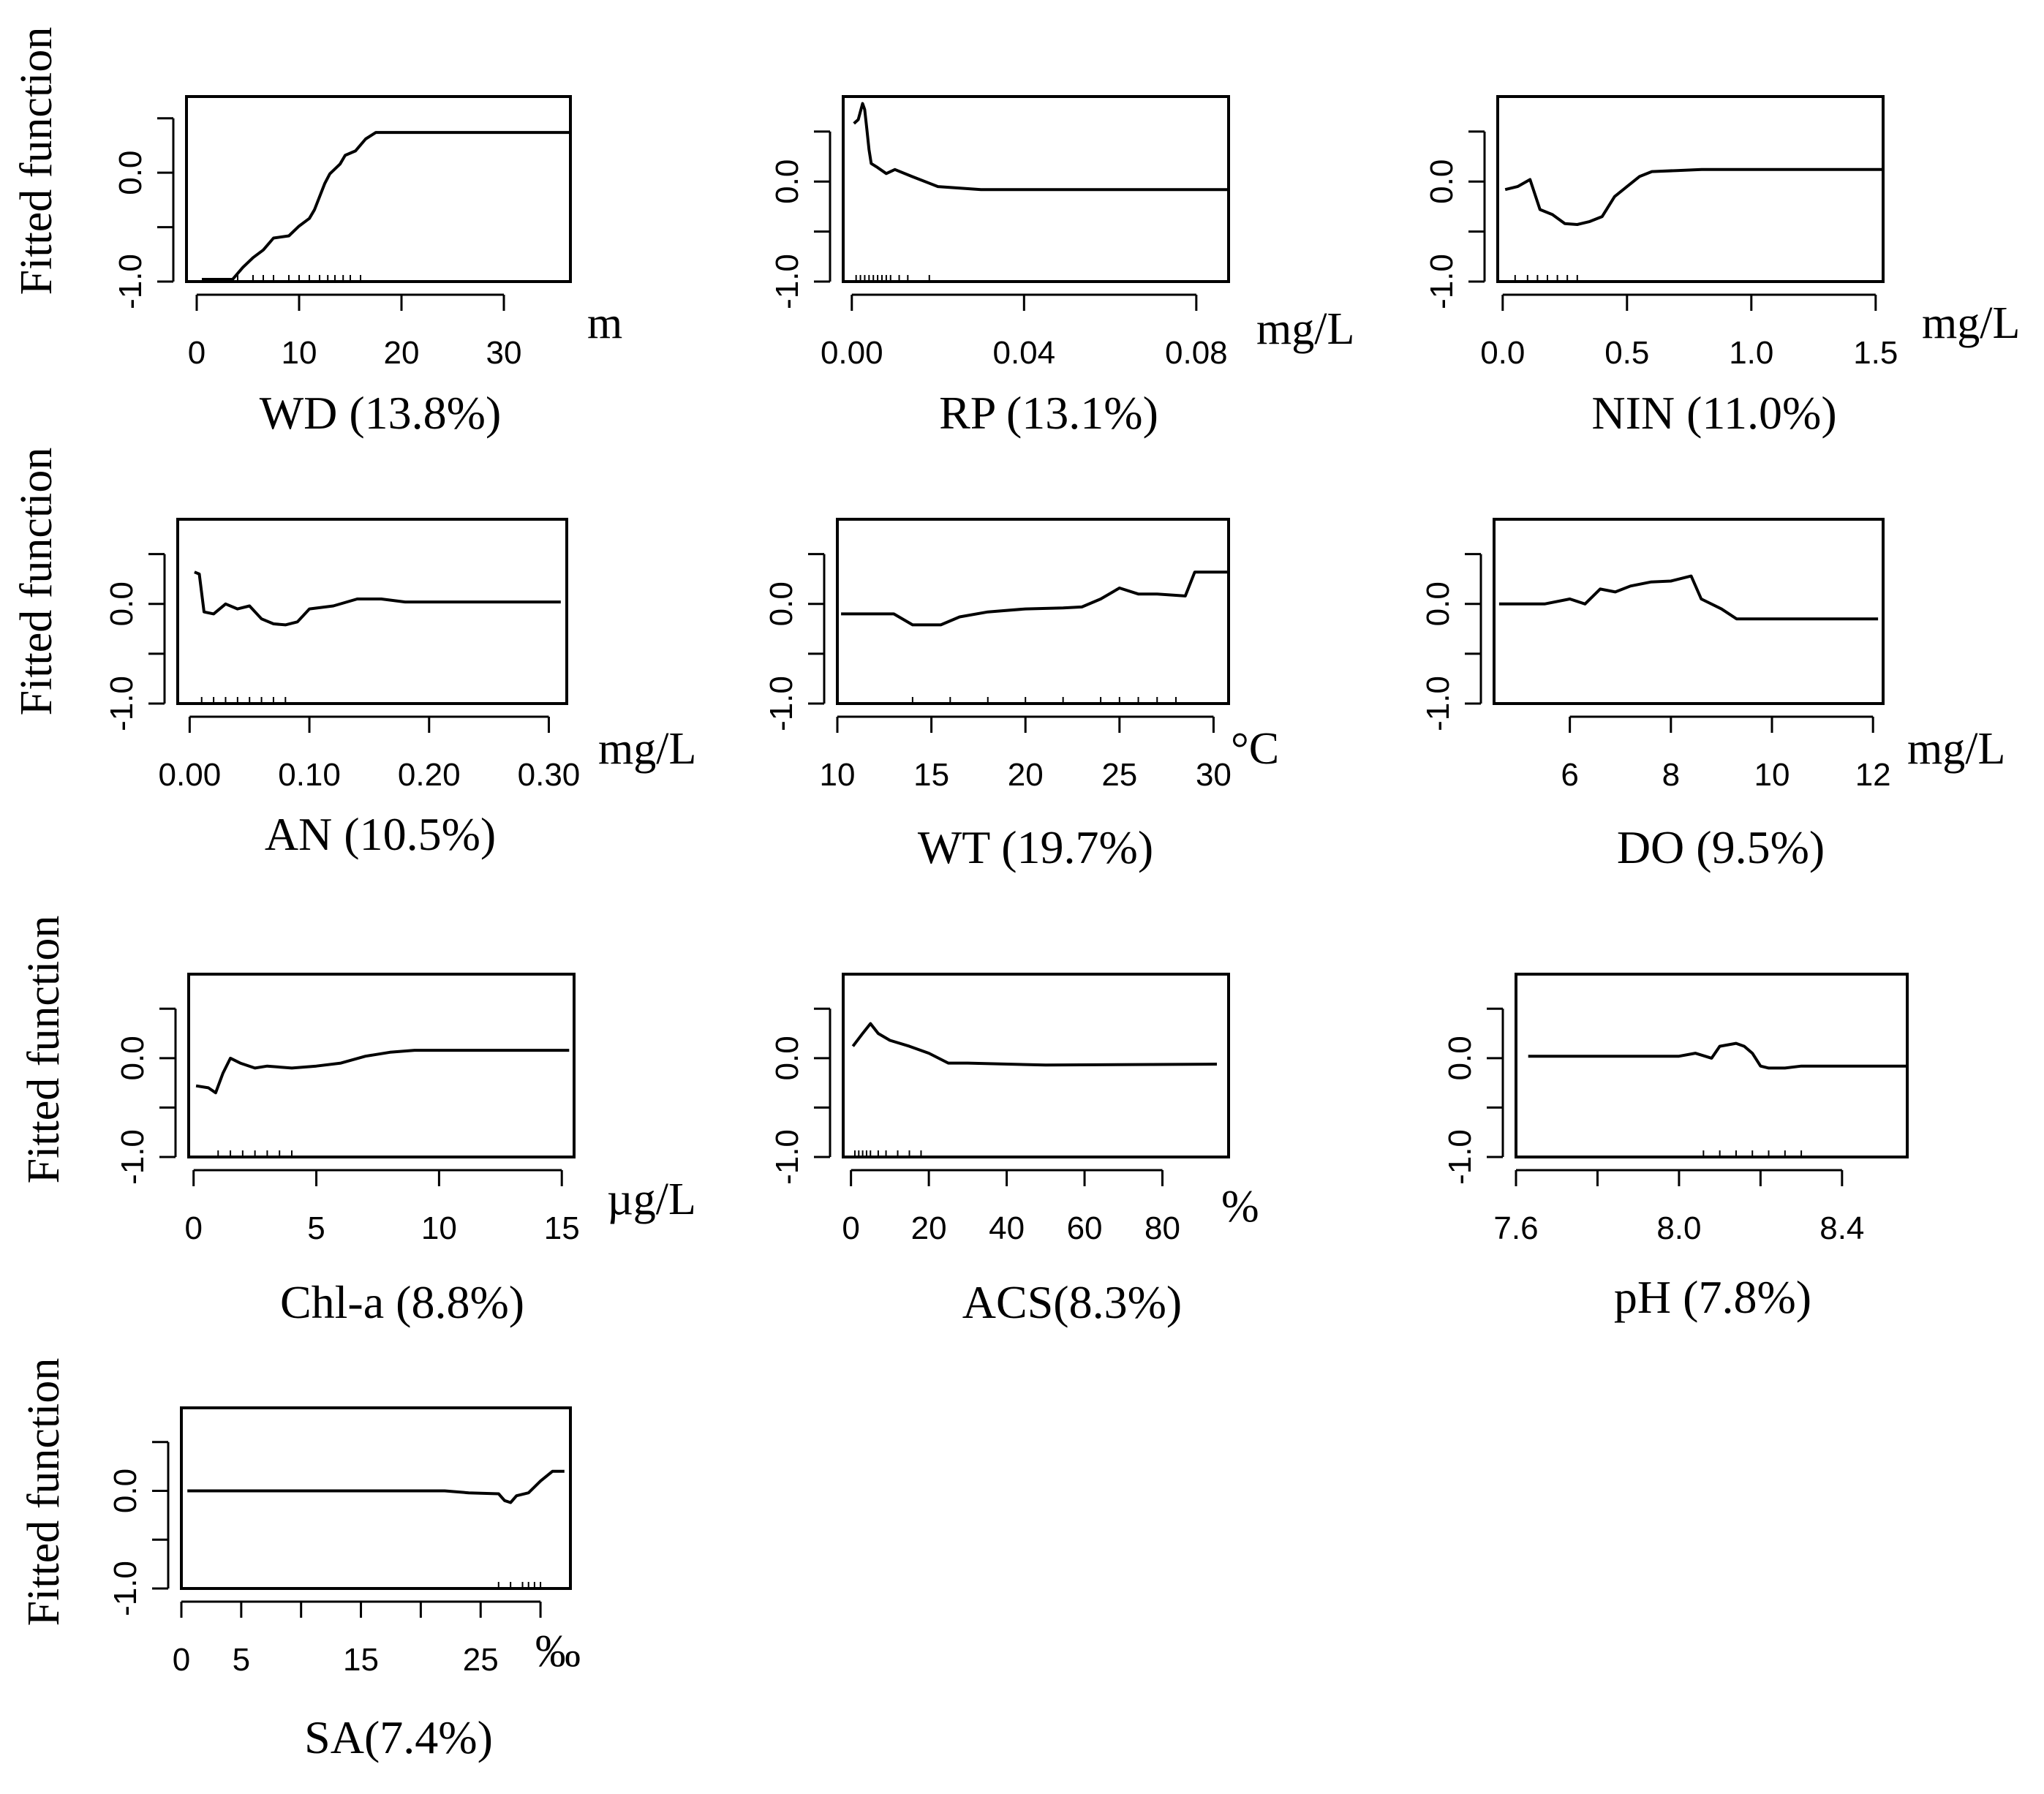 The height and width of the screenshot is (1794, 2044). What do you see at coordinates (1875, 353) in the screenshot?
I see `x-tick-label: 1.5` at bounding box center [1875, 353].